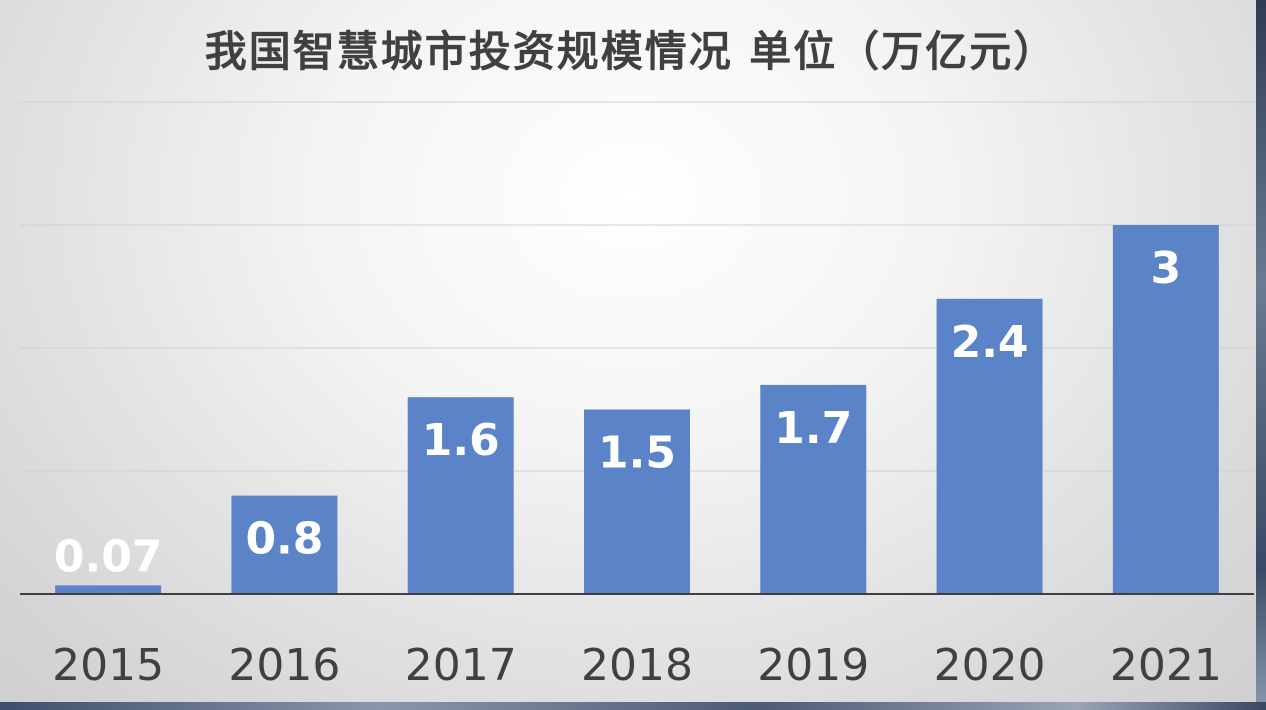 The image size is (1266, 710). I want to click on x-tick-label: 2015, so click(108, 665).